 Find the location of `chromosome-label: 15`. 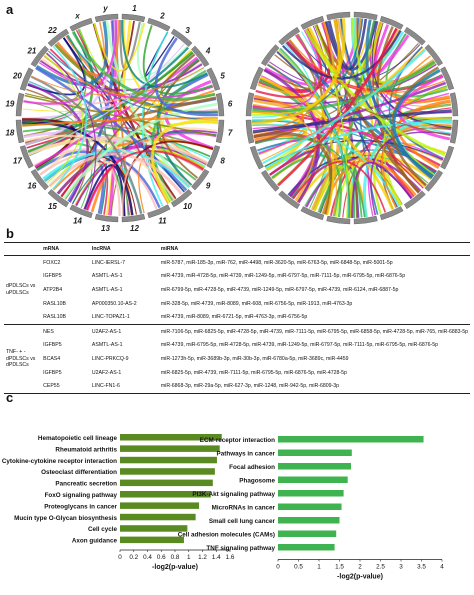

chromosome-label: 15 is located at coordinates (52, 206).